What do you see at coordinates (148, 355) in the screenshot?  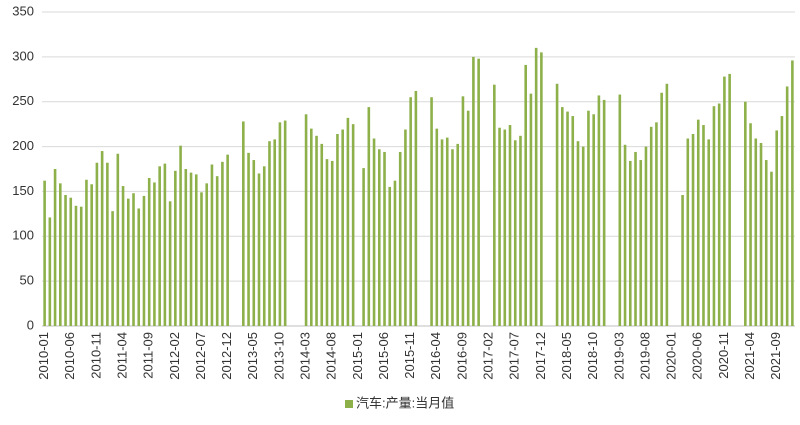 I see `x-tick-label: 2011-09` at bounding box center [148, 355].